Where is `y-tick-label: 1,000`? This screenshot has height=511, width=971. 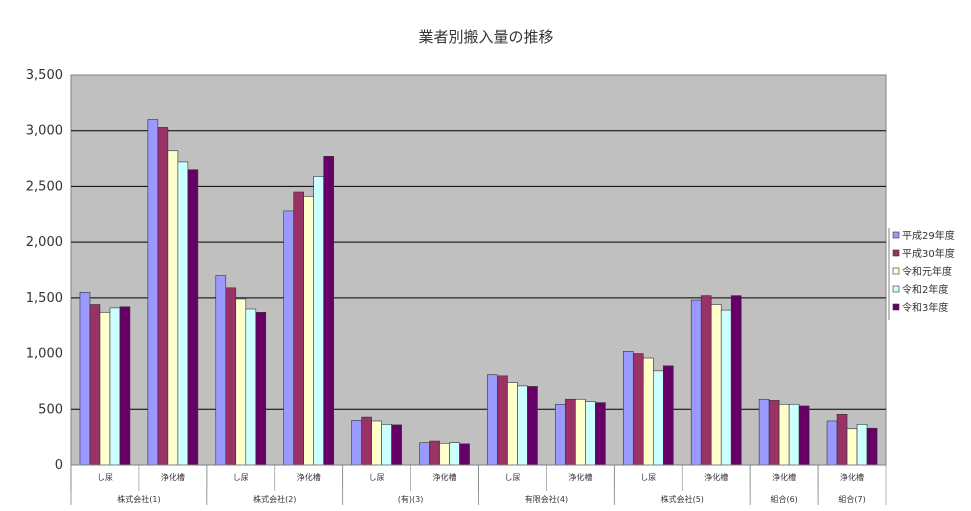 y-tick-label: 1,000 is located at coordinates (44, 354).